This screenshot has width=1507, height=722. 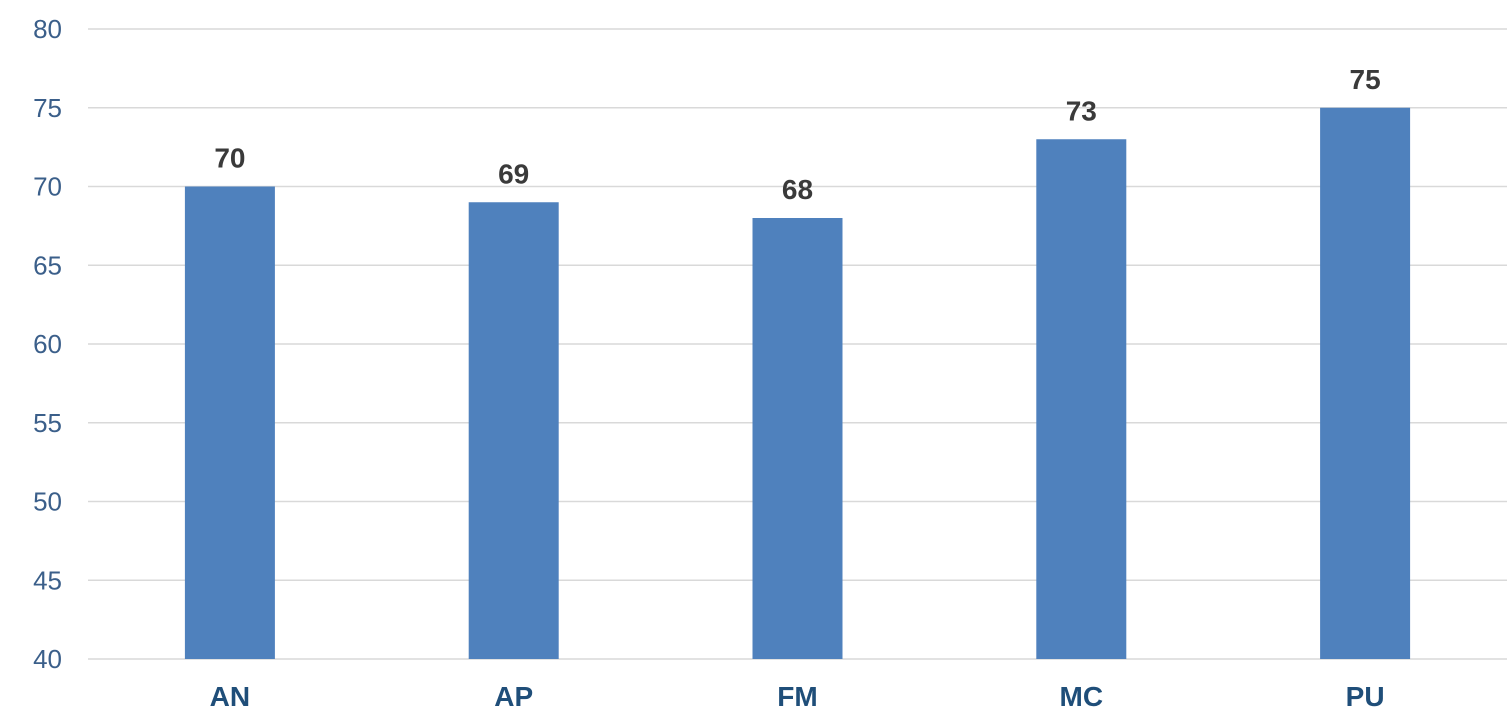 What do you see at coordinates (1365, 79) in the screenshot?
I see `data-label-pu: 75` at bounding box center [1365, 79].